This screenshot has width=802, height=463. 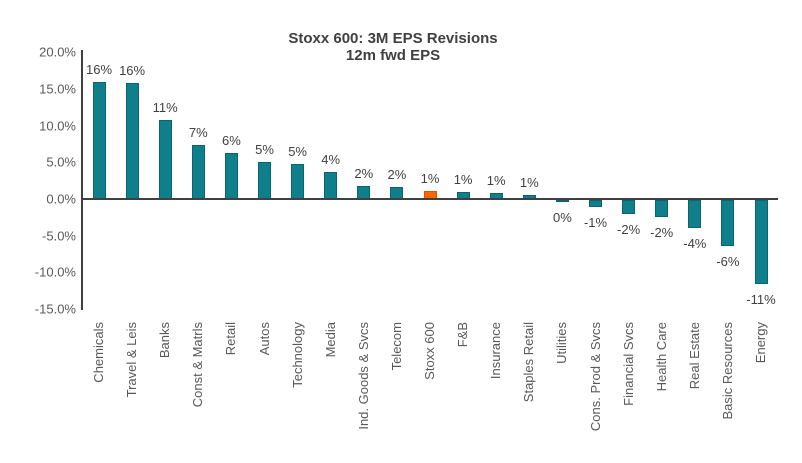 What do you see at coordinates (463, 335) in the screenshot?
I see `x-axis-category-label: F&B` at bounding box center [463, 335].